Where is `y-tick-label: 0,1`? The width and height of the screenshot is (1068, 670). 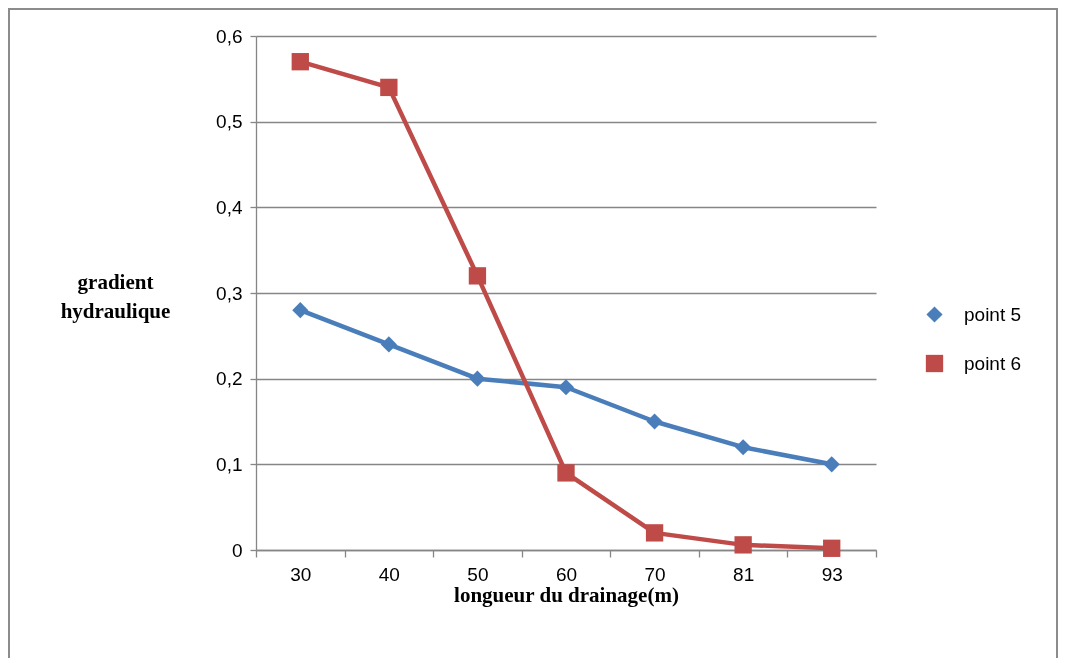
y-tick-label: 0,1 is located at coordinates (229, 464).